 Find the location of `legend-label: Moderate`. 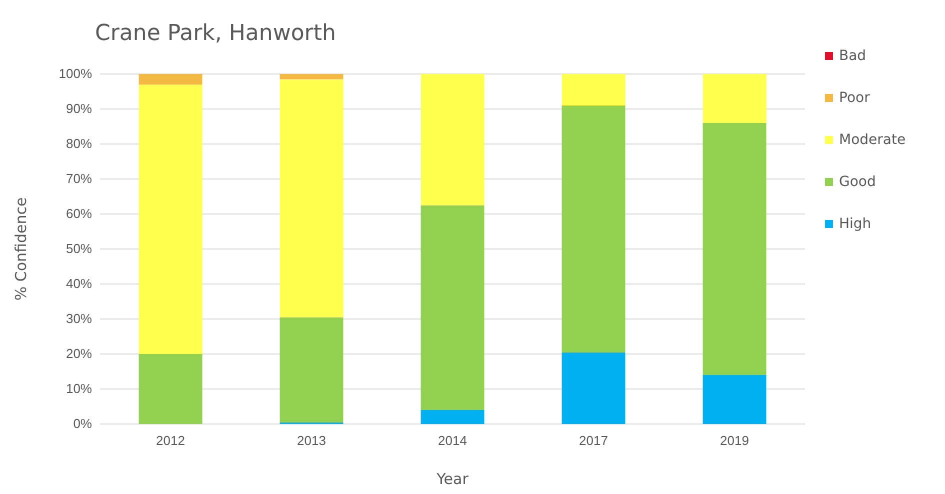

legend-label: Moderate is located at coordinates (872, 140).